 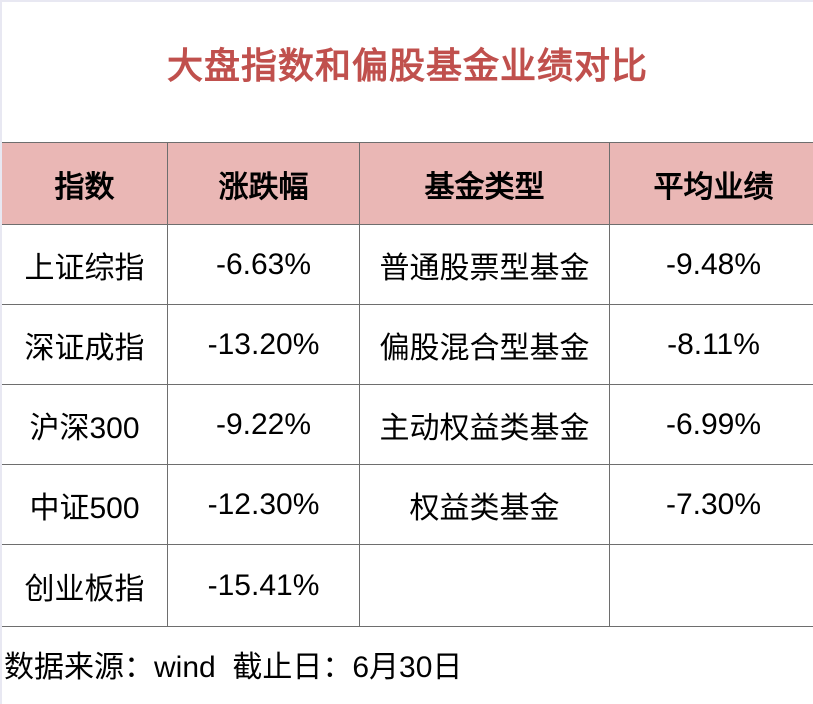 What do you see at coordinates (484, 183) in the screenshot?
I see `col-header-fund-type: 基金类型` at bounding box center [484, 183].